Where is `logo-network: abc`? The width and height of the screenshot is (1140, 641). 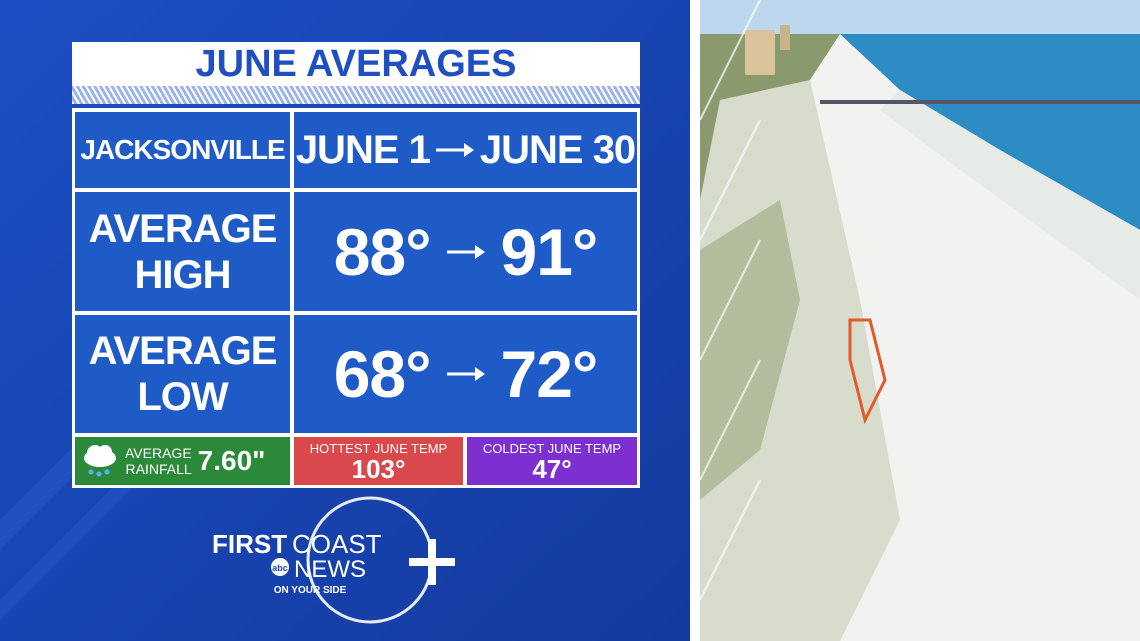 logo-network: abc is located at coordinates (280, 568).